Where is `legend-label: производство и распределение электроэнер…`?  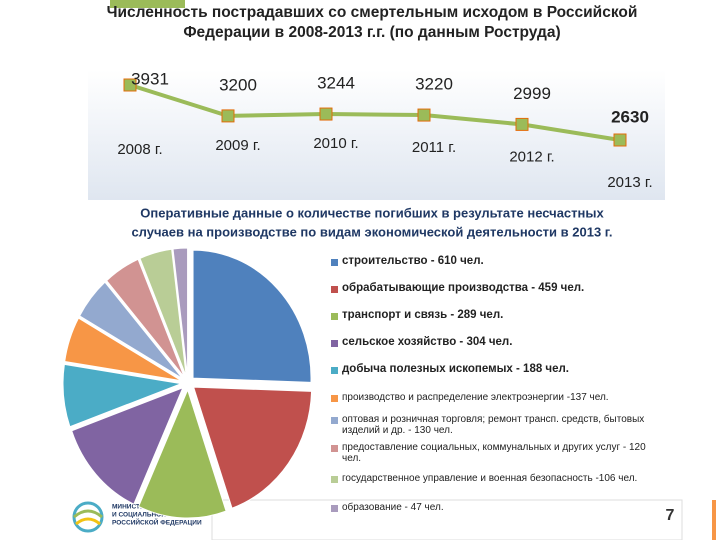
legend-label: производство и распределение электроэнер… is located at coordinates (475, 397).